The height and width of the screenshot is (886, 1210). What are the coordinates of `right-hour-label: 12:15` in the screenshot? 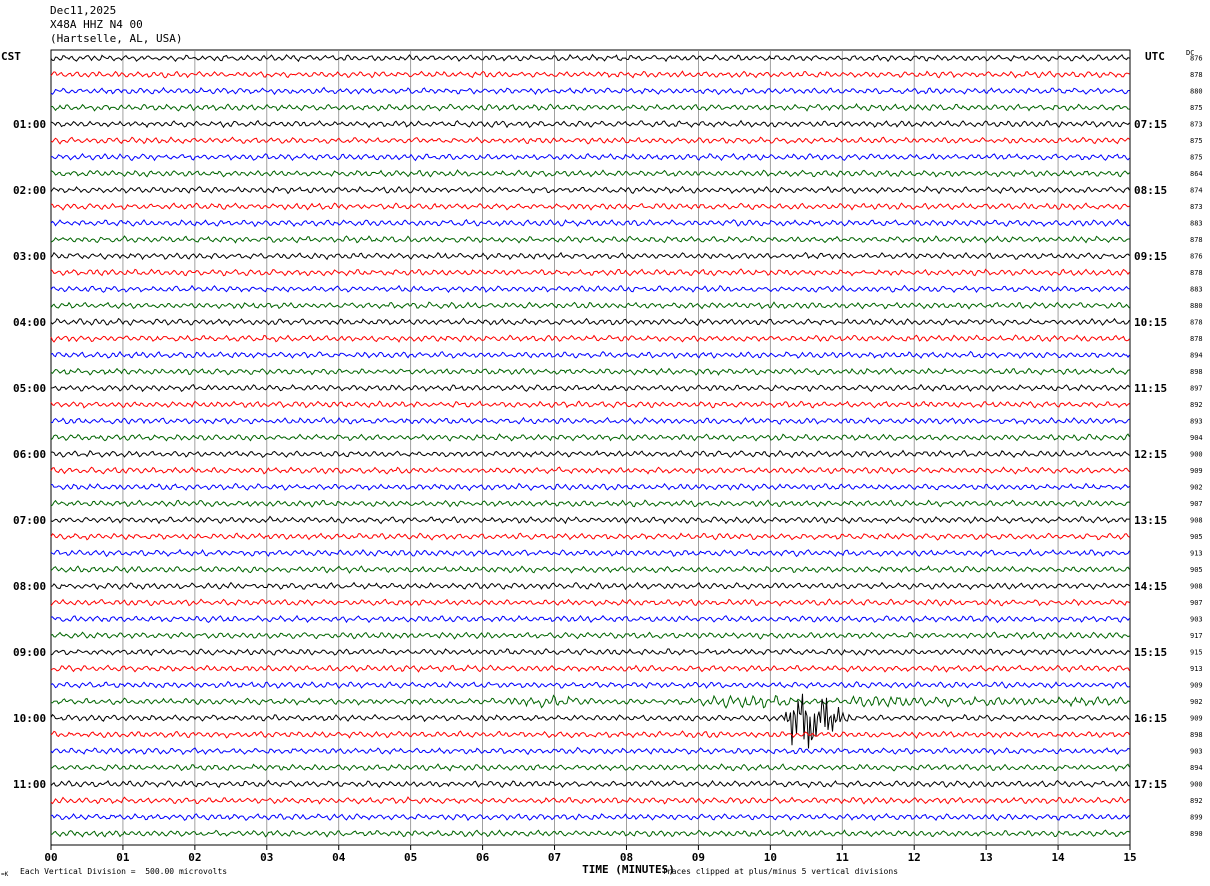 It's located at (1150, 454).